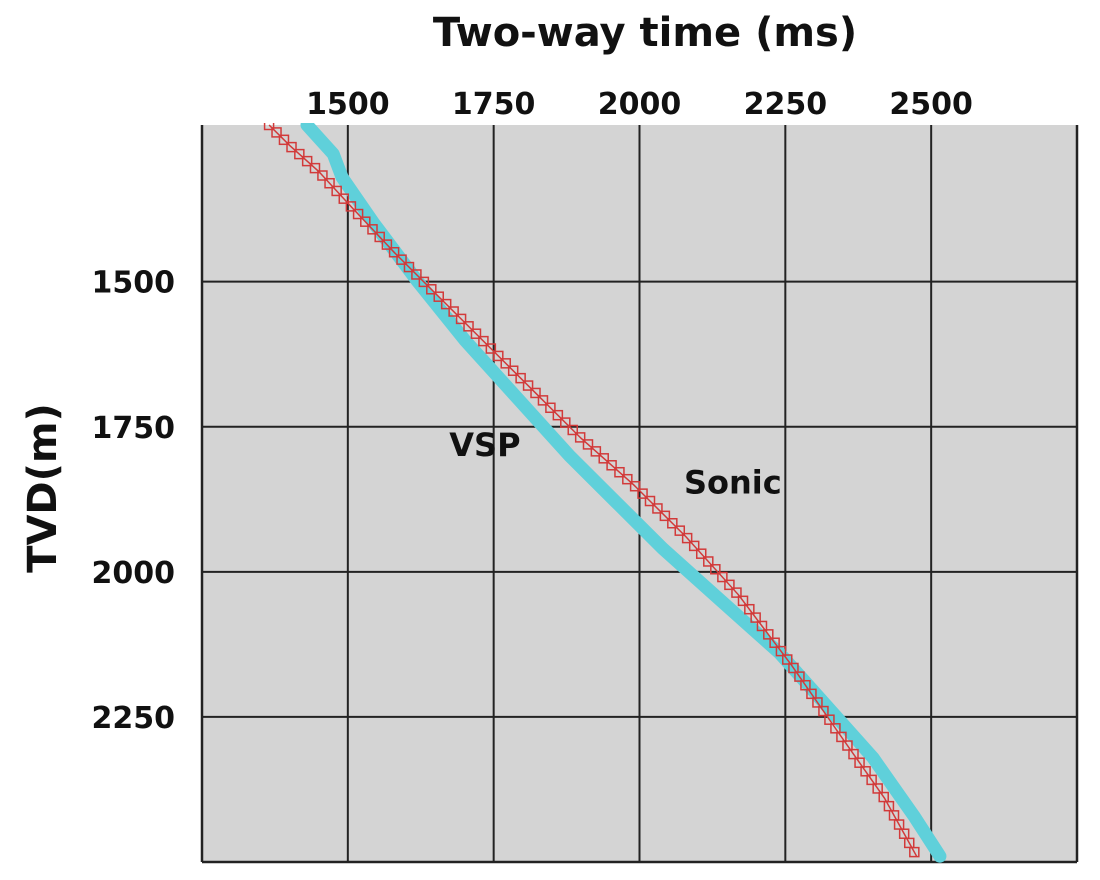  I want to click on annotation-sonic: Sonic, so click(733, 483).